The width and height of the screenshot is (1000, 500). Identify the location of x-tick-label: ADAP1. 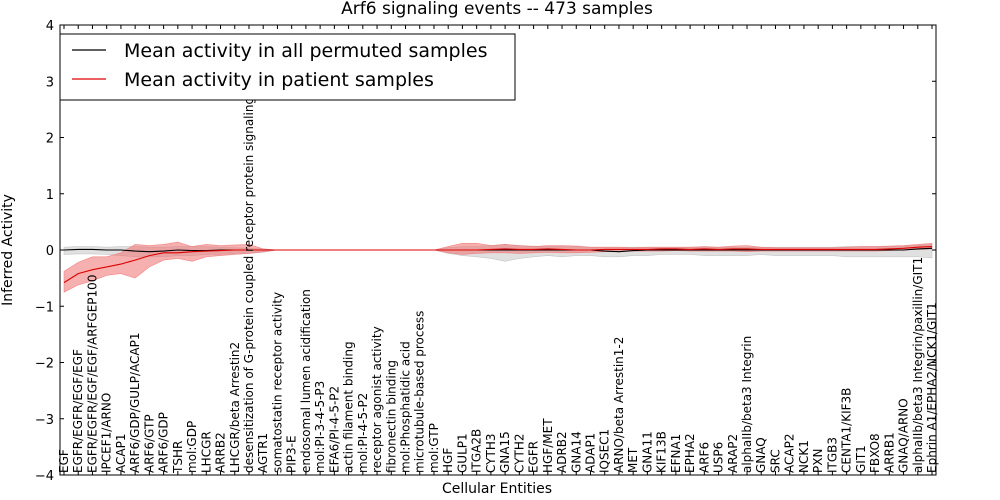
(591, 453).